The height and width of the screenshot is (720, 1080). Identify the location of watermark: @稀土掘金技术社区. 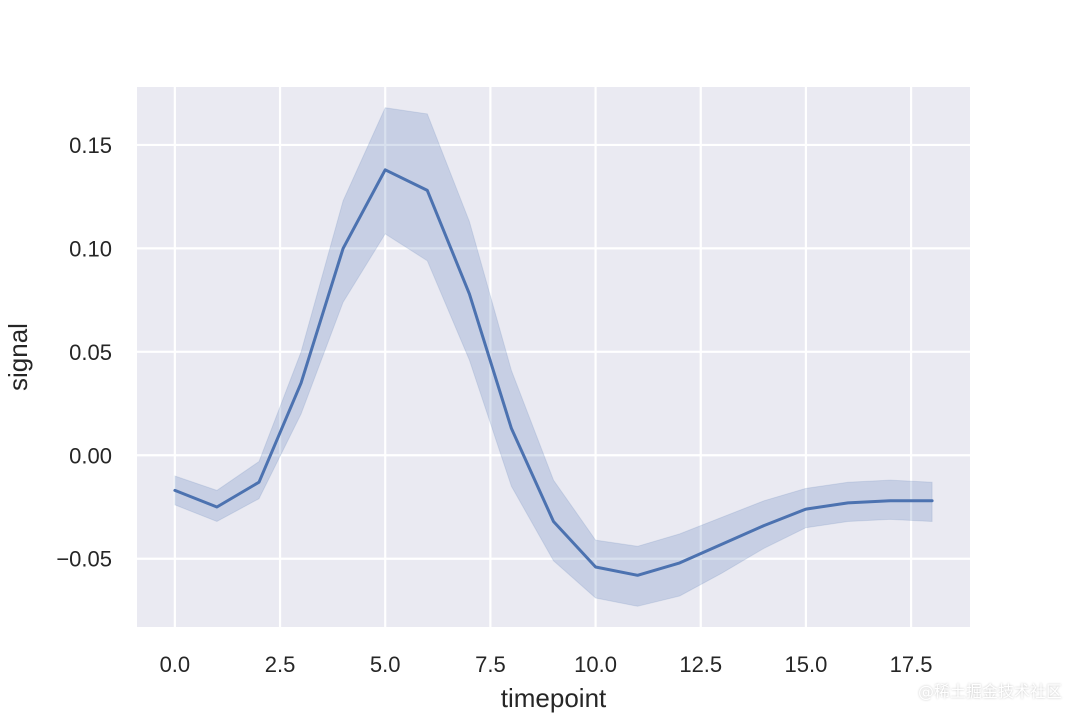
(989, 691).